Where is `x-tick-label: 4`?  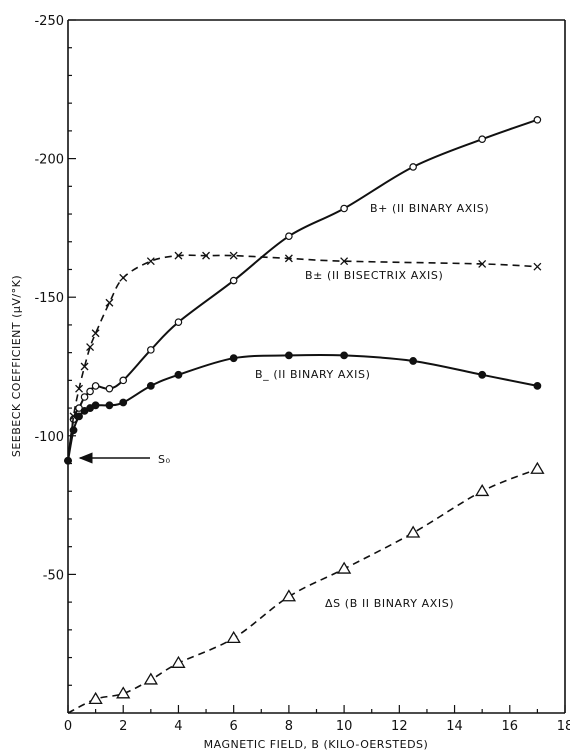 x-tick-label: 4 is located at coordinates (178, 726).